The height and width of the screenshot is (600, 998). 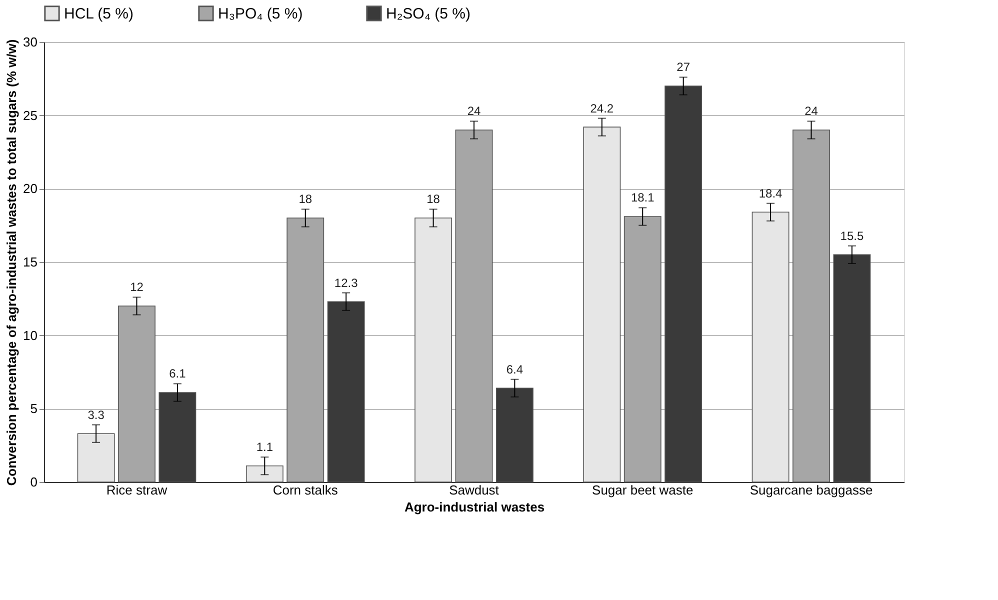 What do you see at coordinates (265, 447) in the screenshot?
I see `data-label: 1.1` at bounding box center [265, 447].